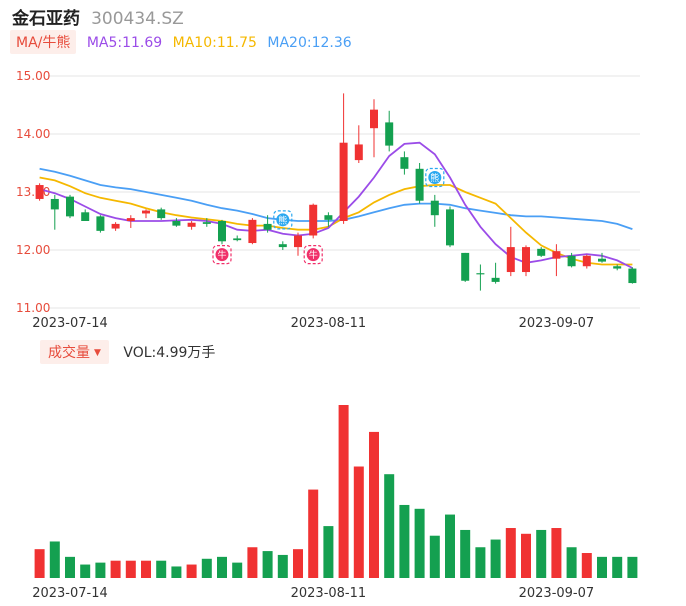 The width and height of the screenshot is (686, 606). I want to click on ma10-legend: MA10:11.75, so click(214, 43).